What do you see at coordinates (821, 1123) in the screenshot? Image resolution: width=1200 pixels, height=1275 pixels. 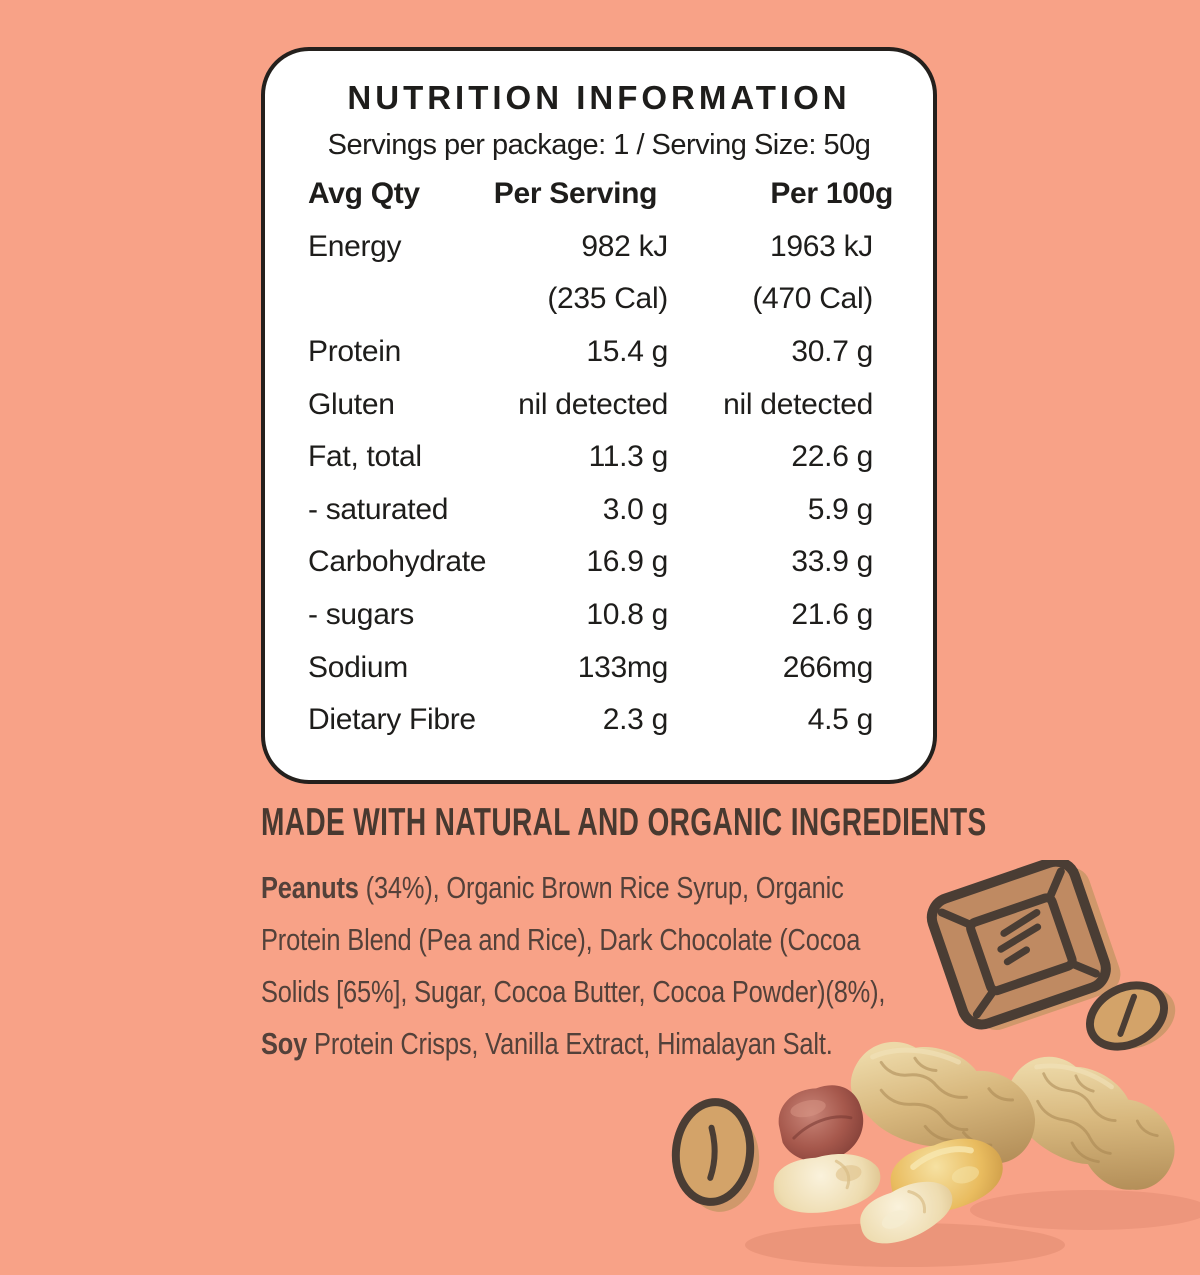 I see `peanut-kernel-red` at bounding box center [821, 1123].